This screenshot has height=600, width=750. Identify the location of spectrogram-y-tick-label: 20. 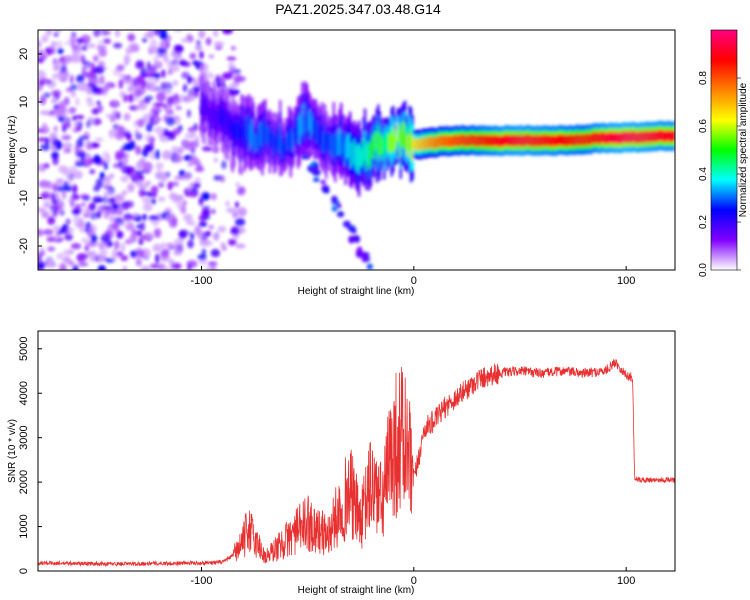
(24, 54).